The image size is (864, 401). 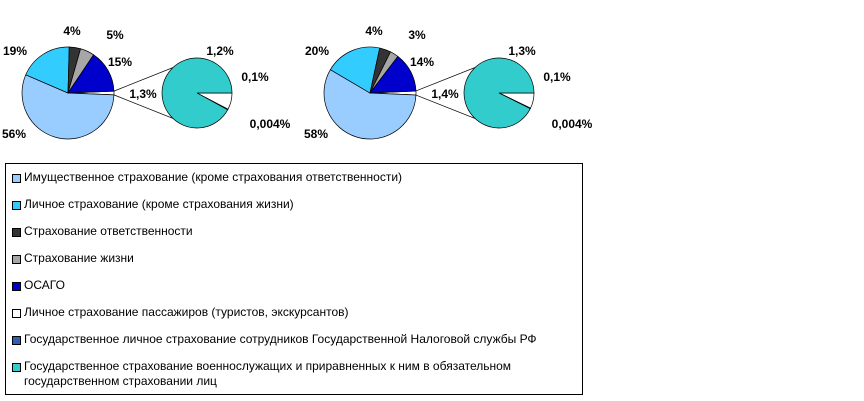 I want to click on legend-item: Страхование ответственности, so click(x=294, y=231).